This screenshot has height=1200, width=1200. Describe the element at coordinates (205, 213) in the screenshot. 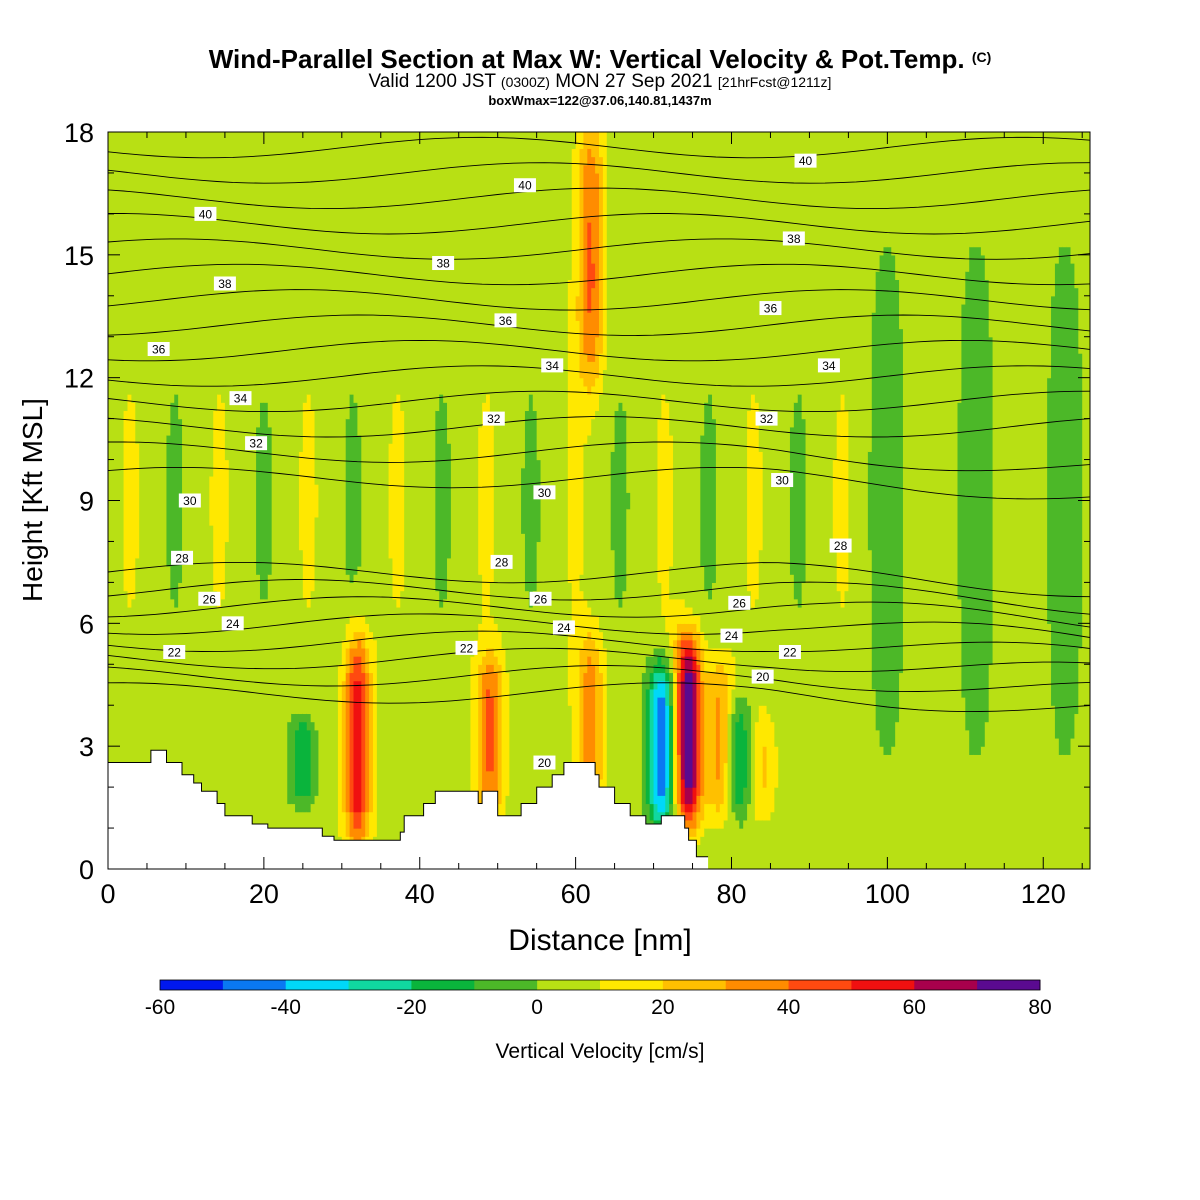

I see `theta-label: 40` at that location.